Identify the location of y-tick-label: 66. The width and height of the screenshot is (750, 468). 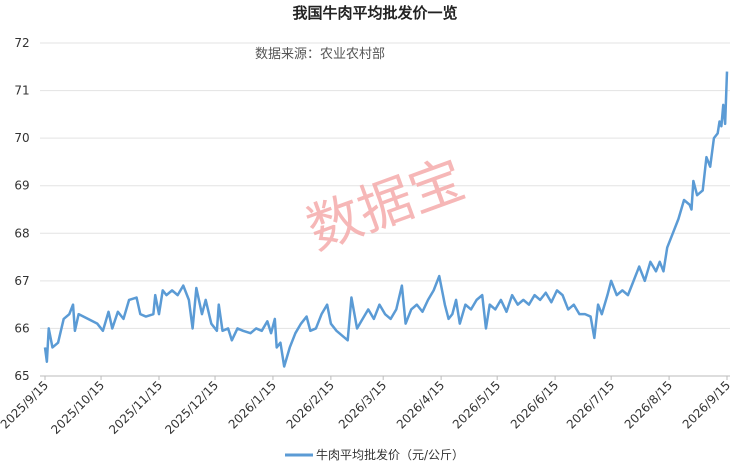
(21, 328).